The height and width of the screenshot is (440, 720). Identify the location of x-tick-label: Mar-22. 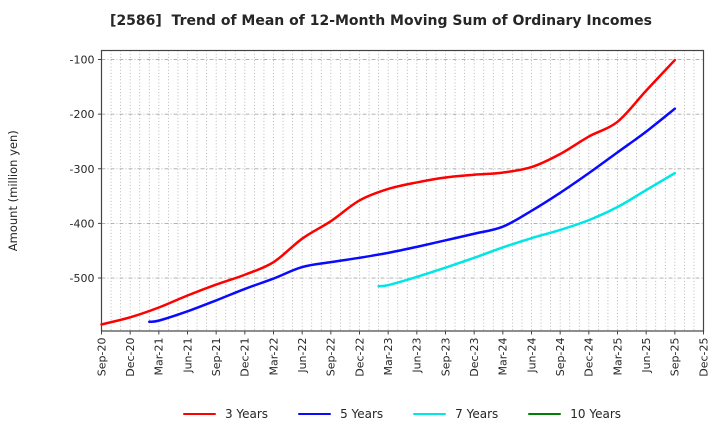
(273, 357).